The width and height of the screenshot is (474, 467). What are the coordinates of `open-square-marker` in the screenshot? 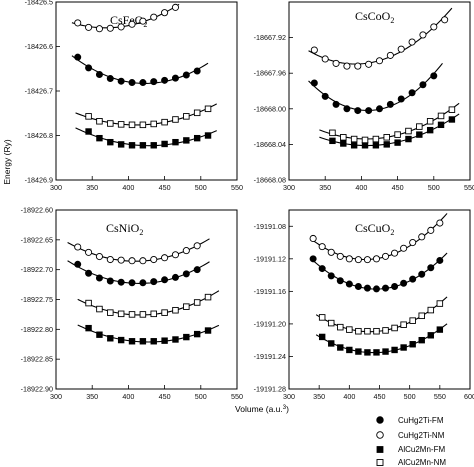 It's located at (380, 462).